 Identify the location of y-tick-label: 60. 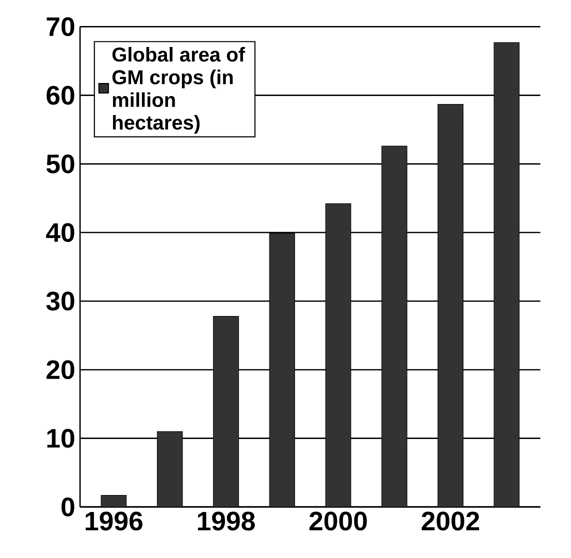
(60, 95).